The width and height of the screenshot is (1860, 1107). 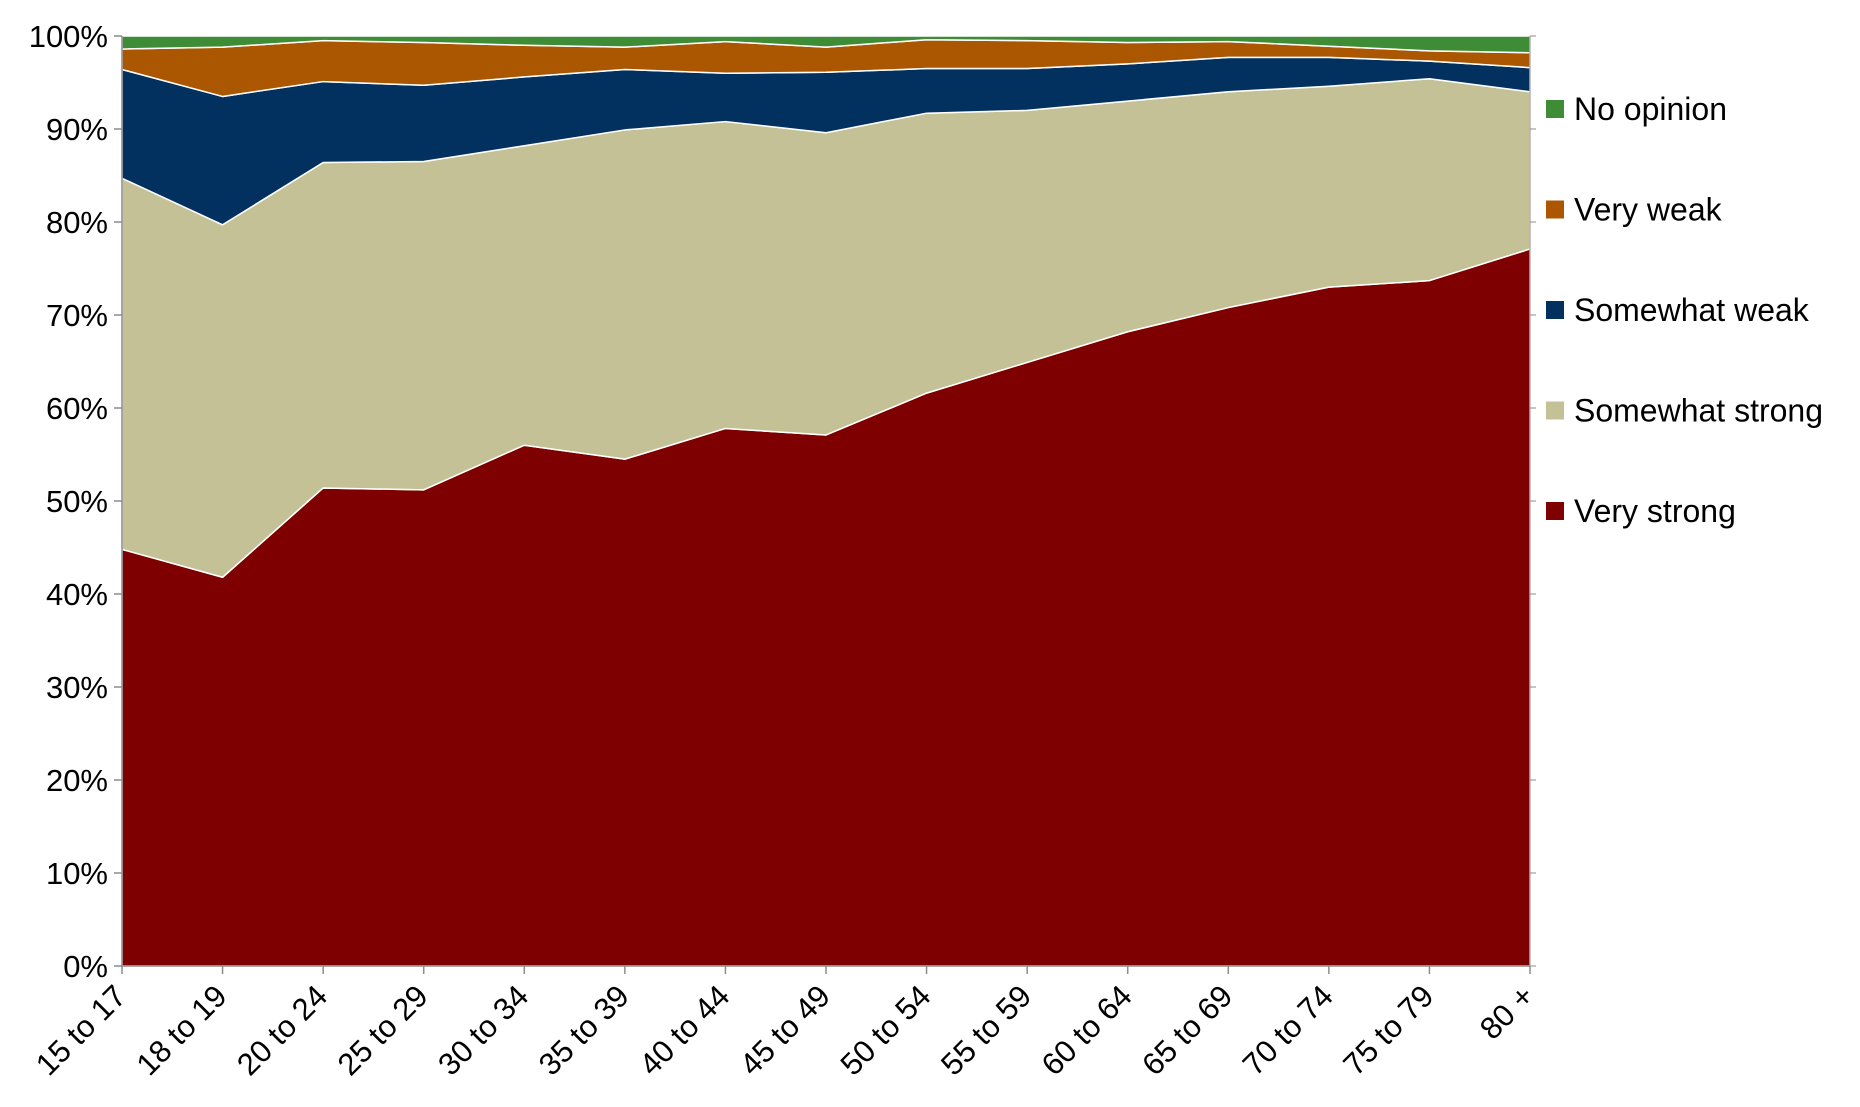 What do you see at coordinates (383, 1030) in the screenshot?
I see `x-tick-label: 25 to 29` at bounding box center [383, 1030].